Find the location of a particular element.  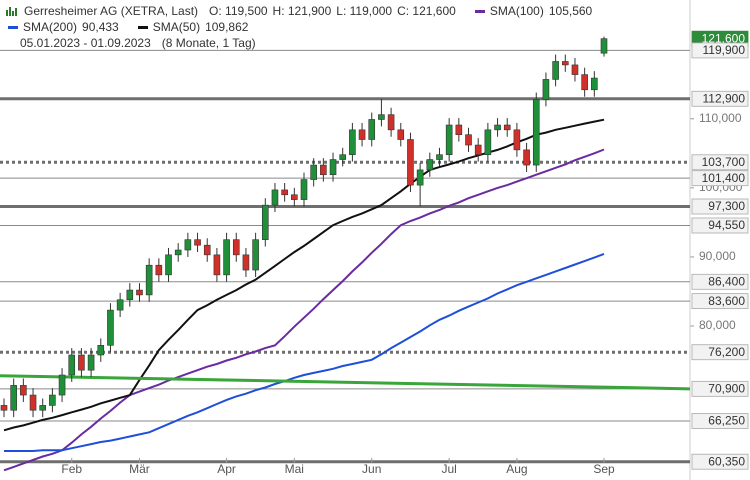

ohlc-value: O: 119,500 is located at coordinates (238, 11).